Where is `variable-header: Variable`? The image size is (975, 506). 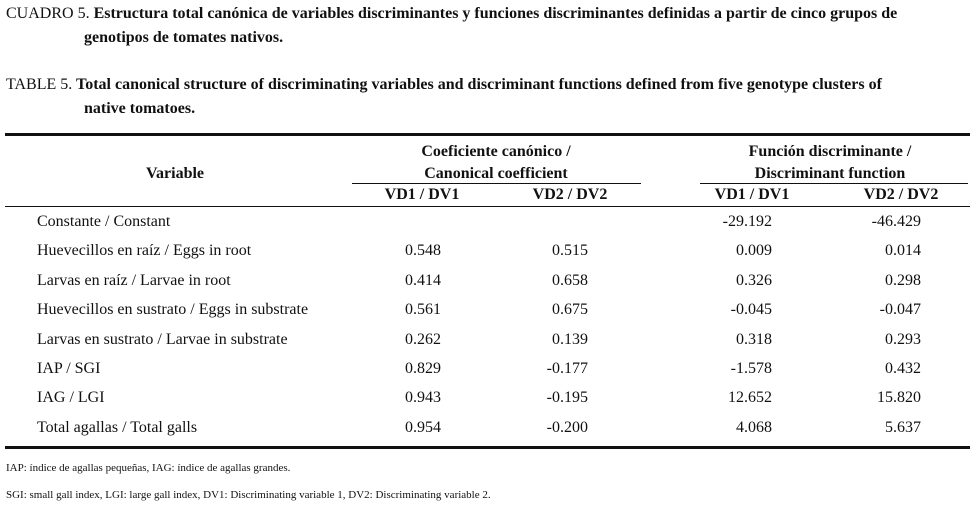 variable-header: Variable is located at coordinates (175, 173).